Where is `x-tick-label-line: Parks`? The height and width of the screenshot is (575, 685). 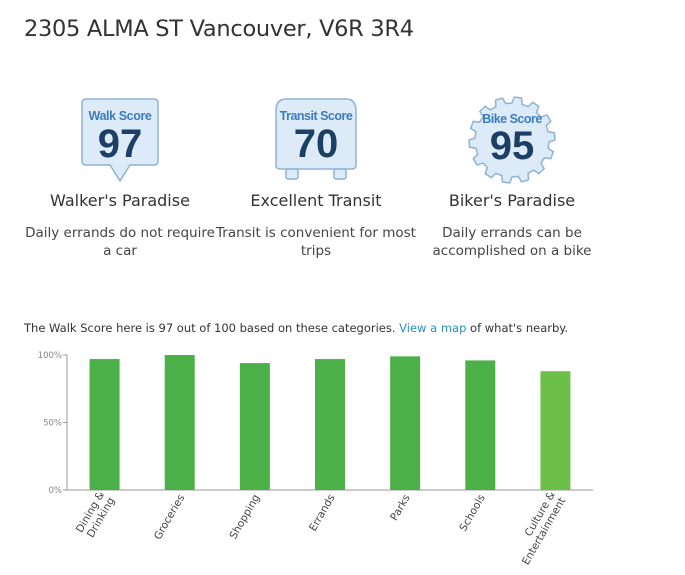
x-tick-label-line: Parks is located at coordinates (400, 508).